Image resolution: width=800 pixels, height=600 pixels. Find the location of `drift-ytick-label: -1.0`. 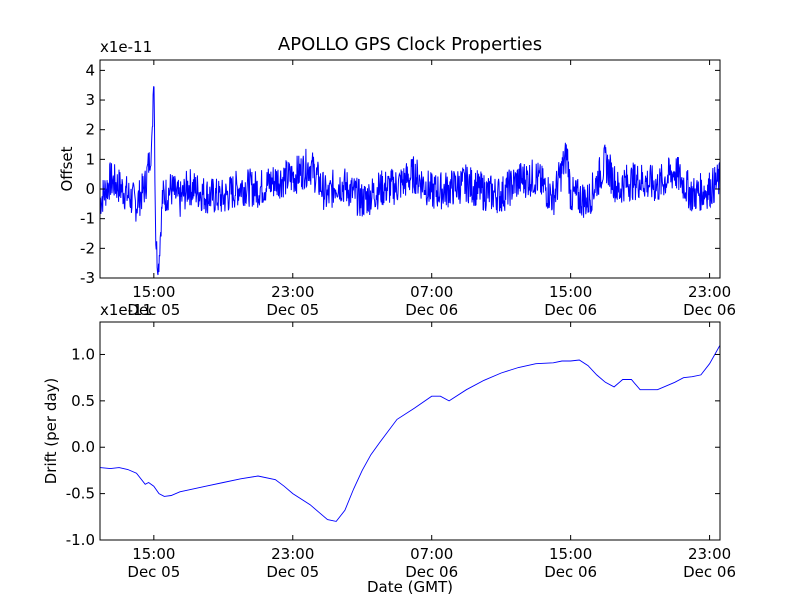

drift-ytick-label: -1.0 is located at coordinates (80, 540).